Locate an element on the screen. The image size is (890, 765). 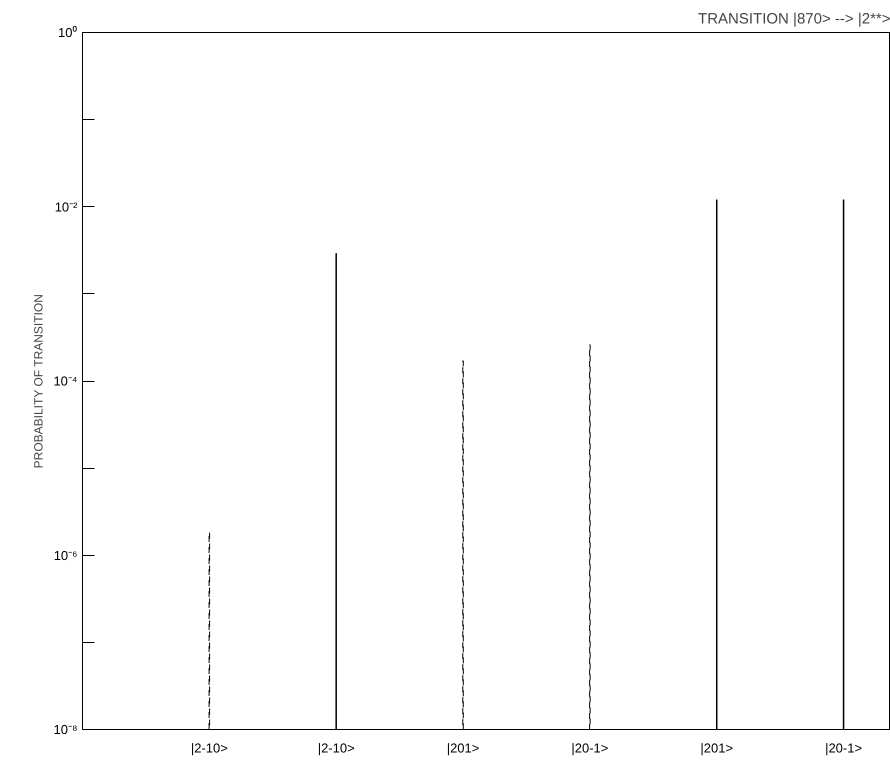
y-tick-label: 10⁻⁸ is located at coordinates (66, 729).